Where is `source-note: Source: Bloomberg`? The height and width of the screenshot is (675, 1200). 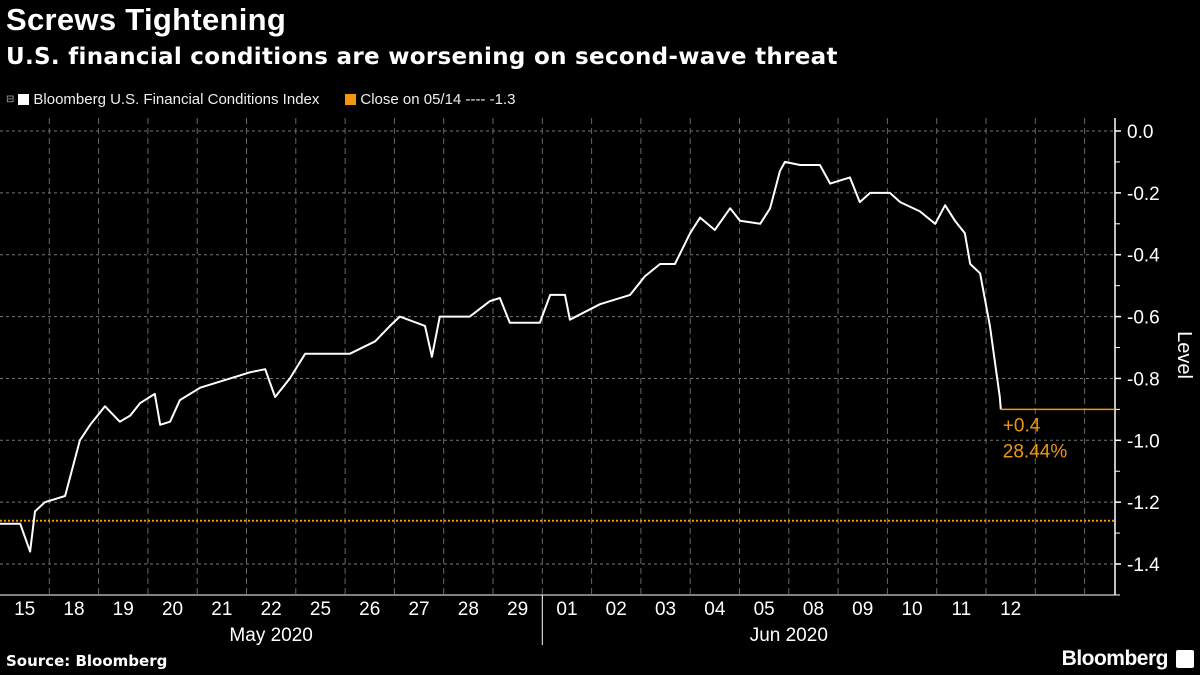
source-note: Source: Bloomberg is located at coordinates (87, 661).